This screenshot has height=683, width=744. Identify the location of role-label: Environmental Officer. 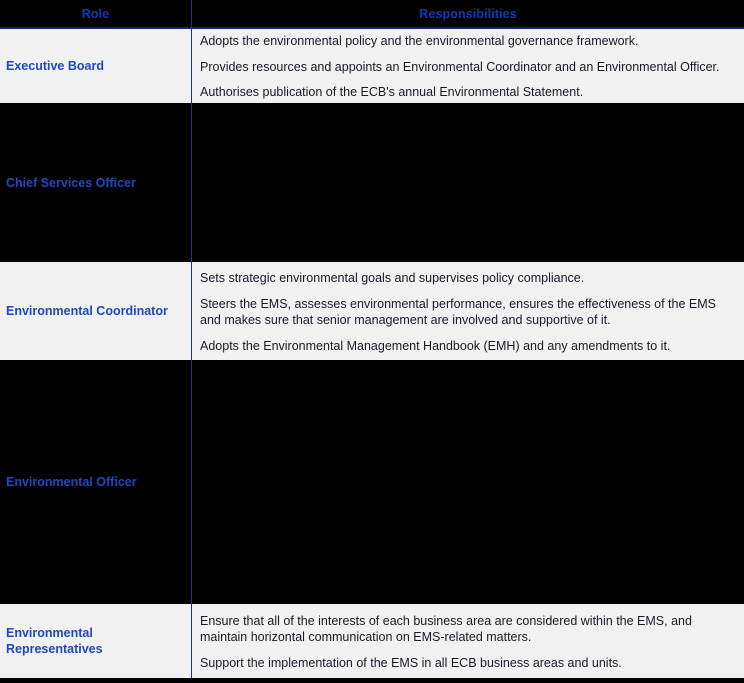
(71, 482).